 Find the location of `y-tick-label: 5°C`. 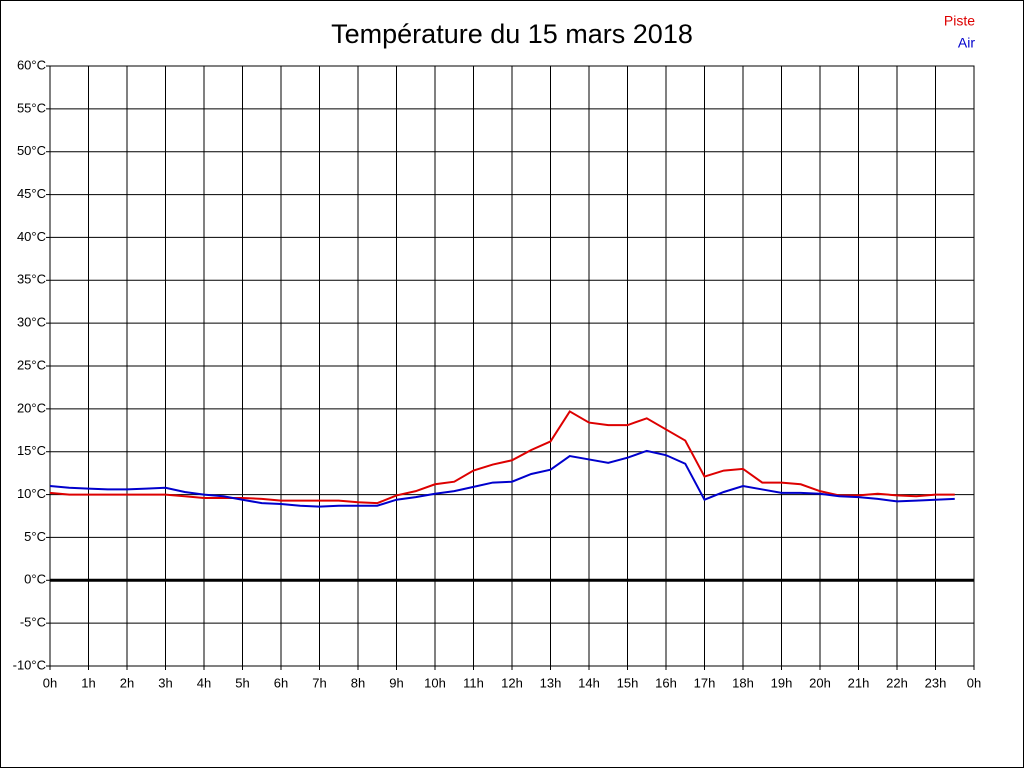

y-tick-label: 5°C is located at coordinates (35, 536).